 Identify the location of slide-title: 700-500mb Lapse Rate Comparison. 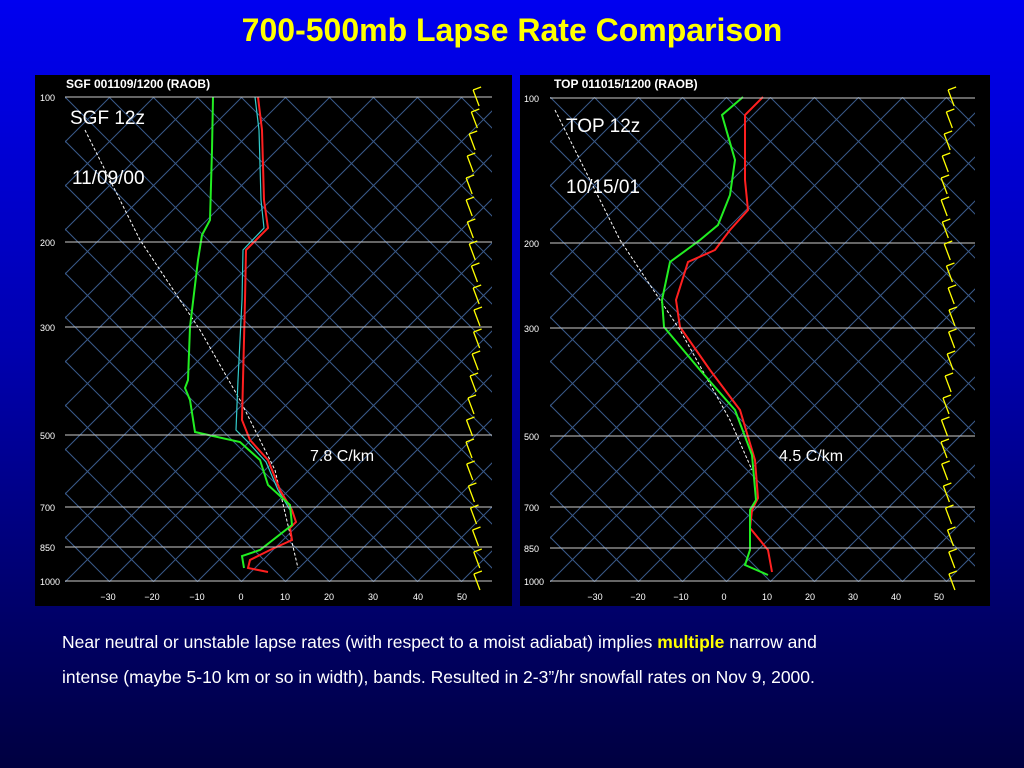
(512, 30).